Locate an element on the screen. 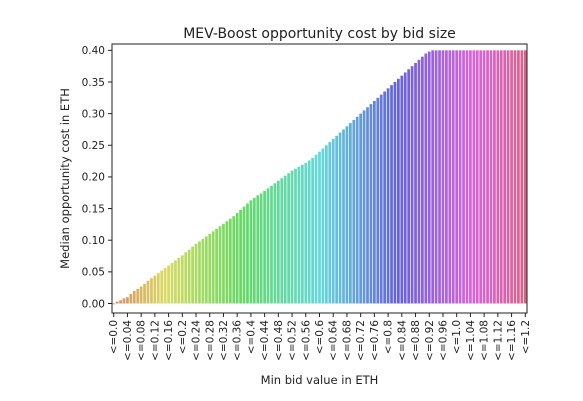  y-tick-label: 0.00 is located at coordinates (93, 304).